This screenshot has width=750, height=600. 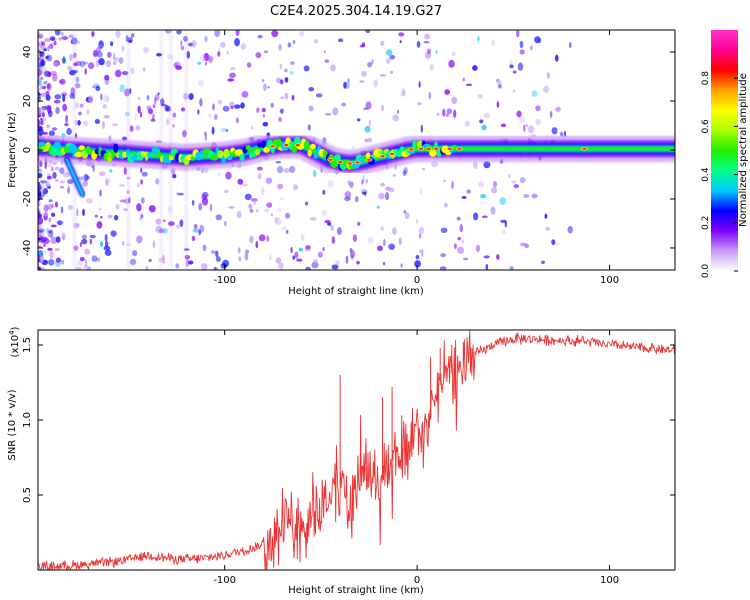 I want to click on snr-y-scale: (x104), so click(x=14, y=341).